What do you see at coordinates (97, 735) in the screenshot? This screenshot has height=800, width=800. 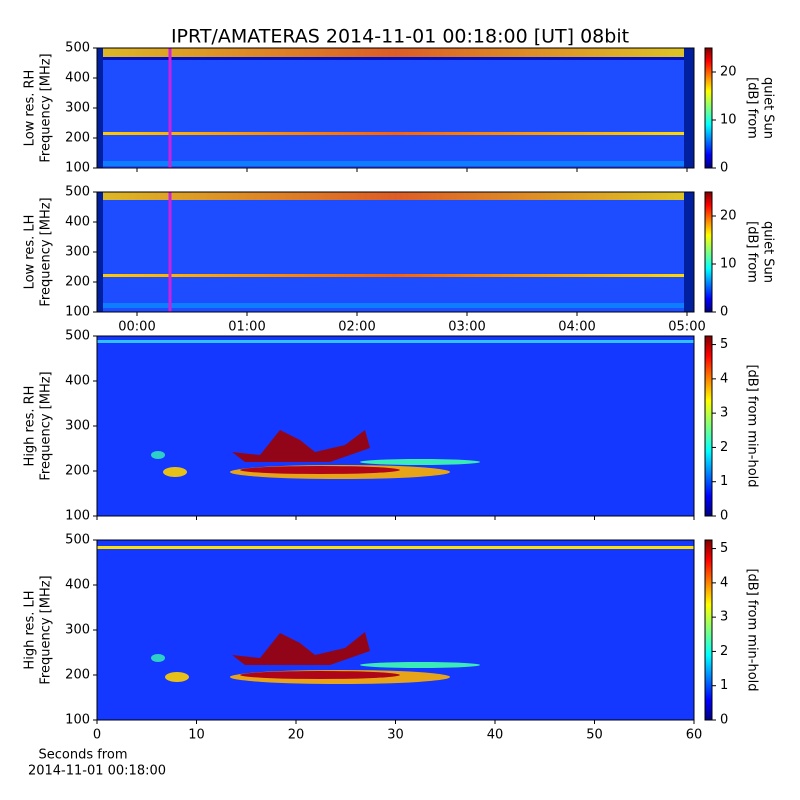 I see `x-tick-label: 0` at bounding box center [97, 735].